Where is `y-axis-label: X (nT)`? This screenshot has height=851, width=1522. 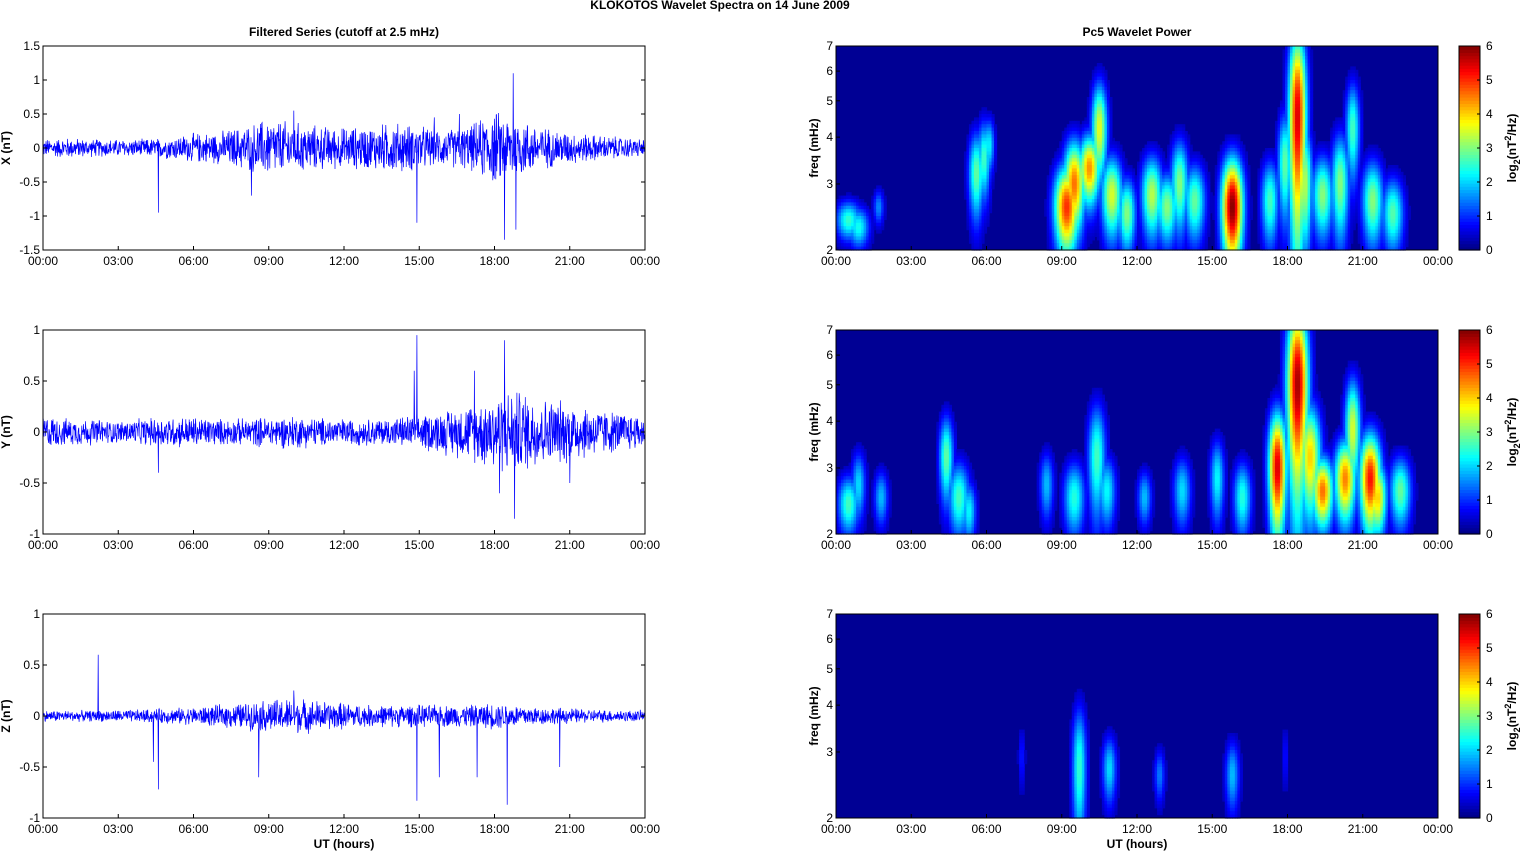 y-axis-label: X (nT) is located at coordinates (6, 148).